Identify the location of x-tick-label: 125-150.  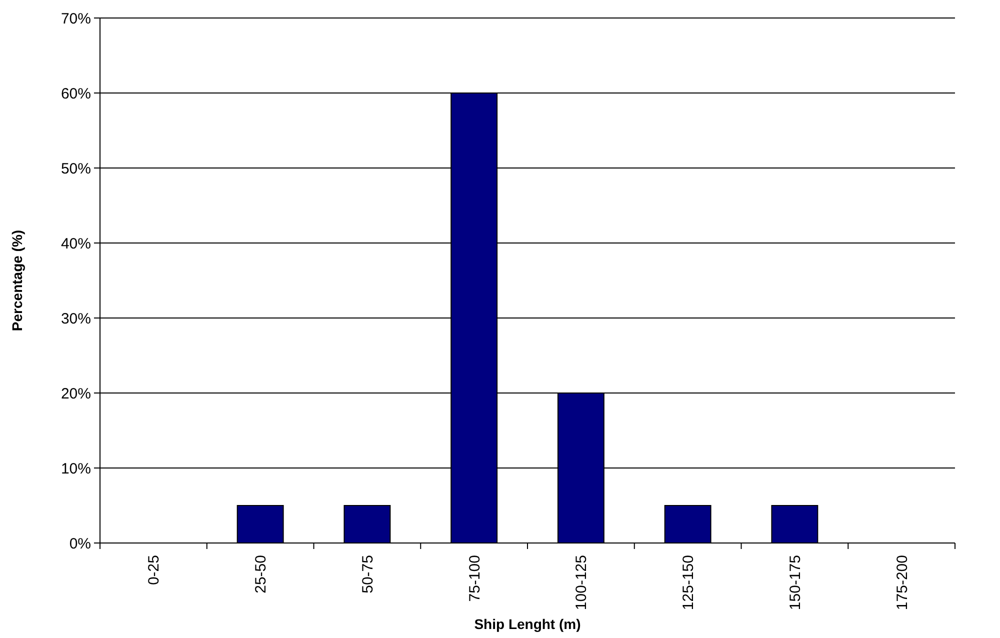
(689, 582).